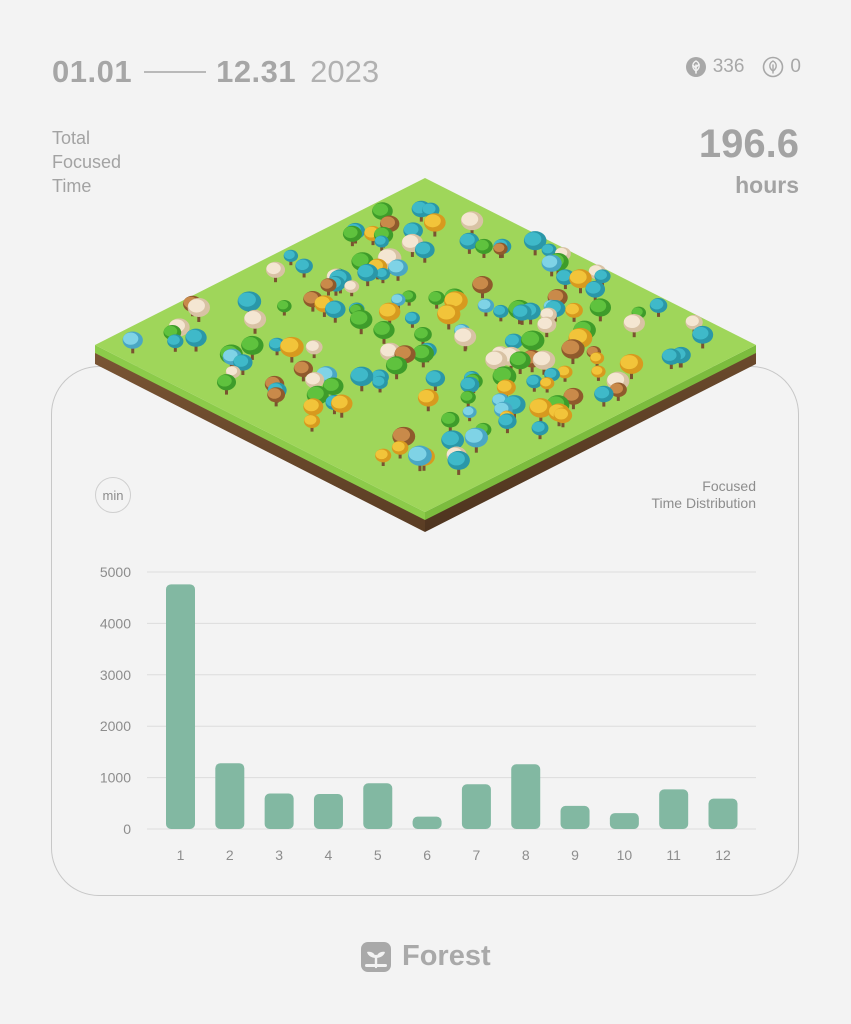  What do you see at coordinates (256, 71) in the screenshot?
I see `date-end: 12.31` at bounding box center [256, 71].